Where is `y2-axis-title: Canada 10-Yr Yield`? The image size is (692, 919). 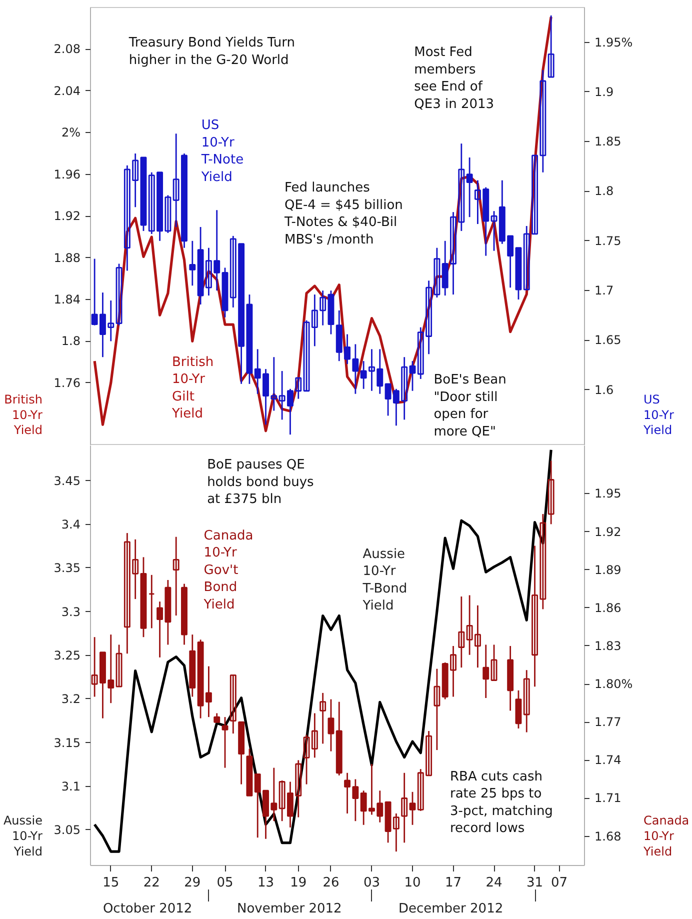
y2-axis-title: Canada 10-Yr Yield is located at coordinates (666, 836).